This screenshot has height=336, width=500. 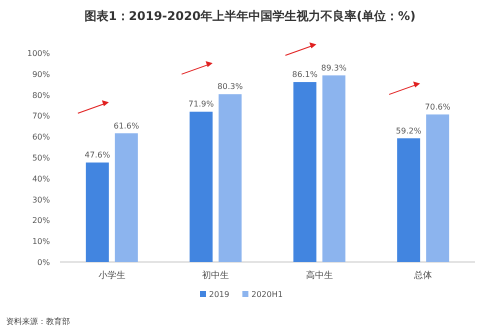 I want to click on x-tick-label: 高中生, so click(x=319, y=275).